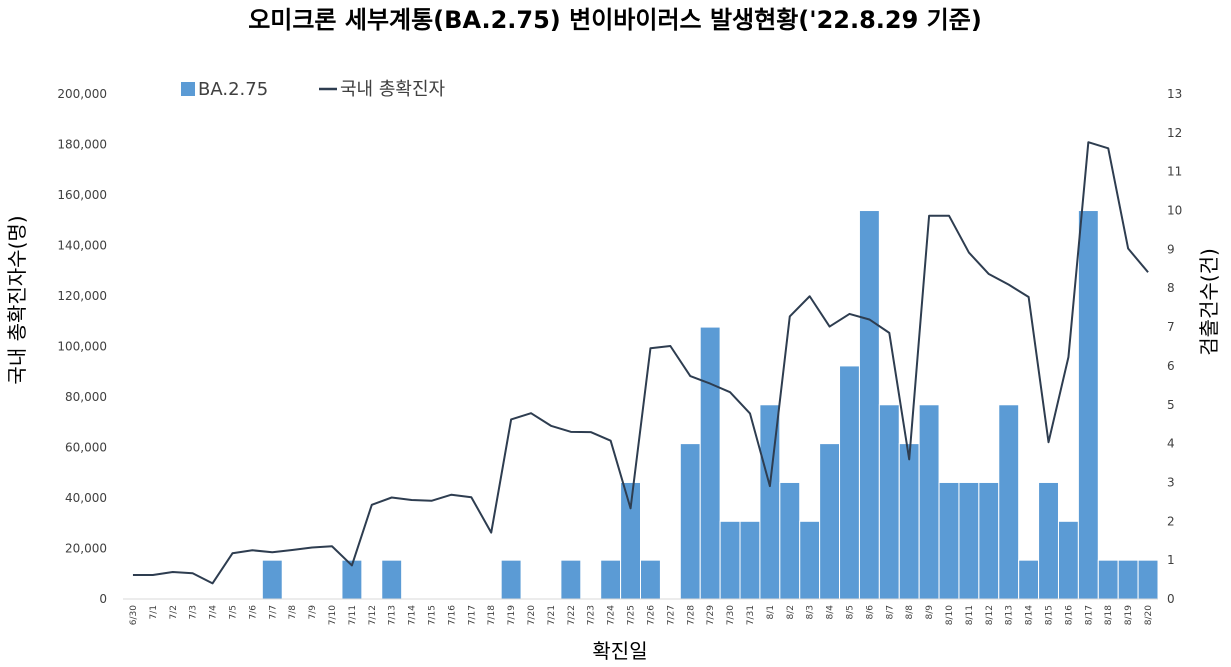 This screenshot has height=667, width=1231. I want to click on right-tick-label: 3, so click(1171, 482).